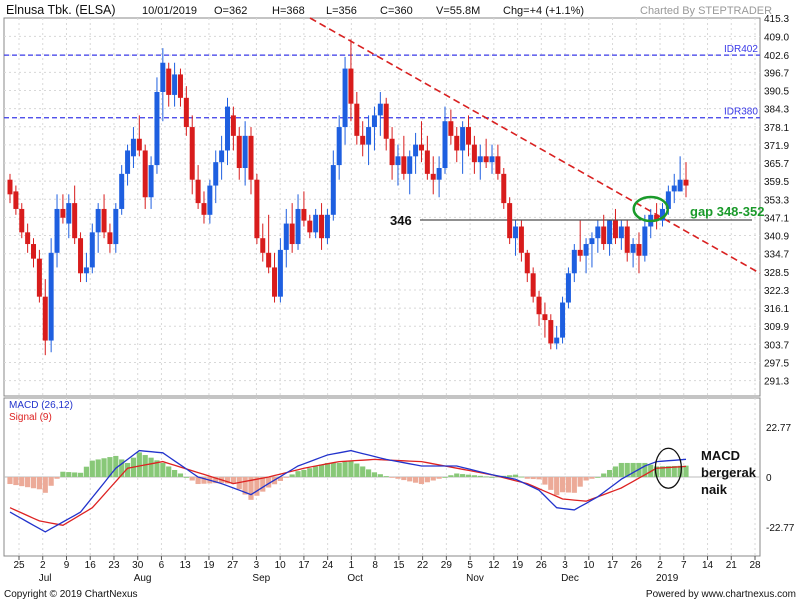  Describe the element at coordinates (660, 565) in the screenshot. I see `time-tick-label: 2` at that location.